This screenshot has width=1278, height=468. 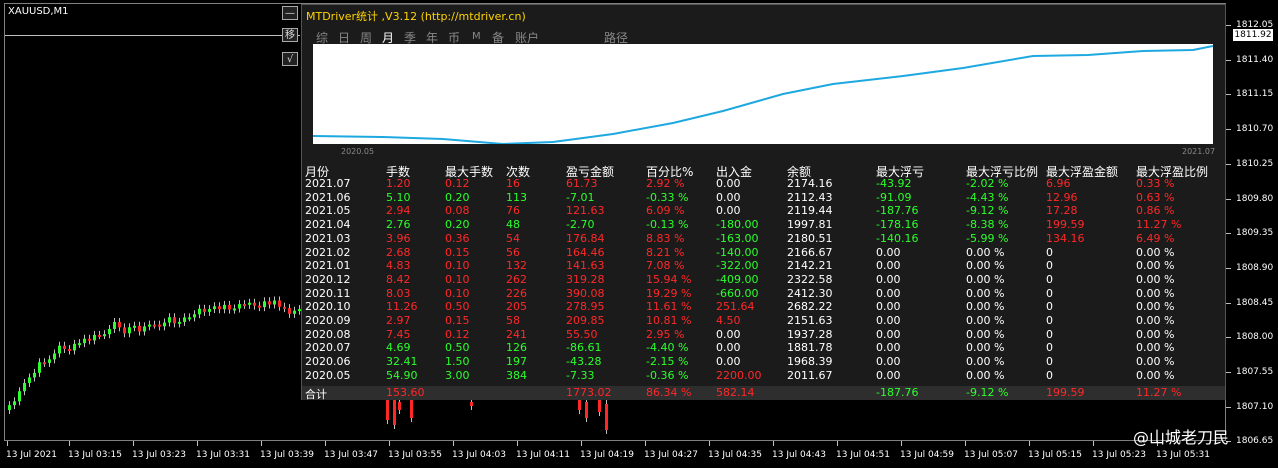 I want to click on table-cell: 164.46, so click(x=585, y=252).